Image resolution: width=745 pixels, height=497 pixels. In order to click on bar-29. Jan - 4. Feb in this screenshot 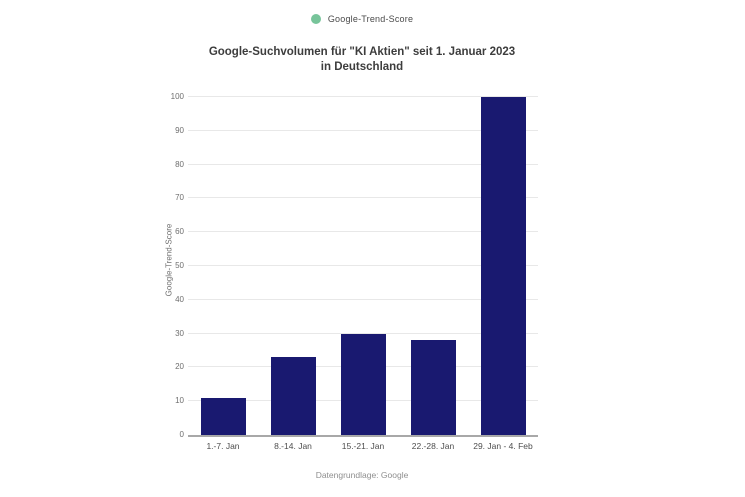, I will do `click(503, 266)`.